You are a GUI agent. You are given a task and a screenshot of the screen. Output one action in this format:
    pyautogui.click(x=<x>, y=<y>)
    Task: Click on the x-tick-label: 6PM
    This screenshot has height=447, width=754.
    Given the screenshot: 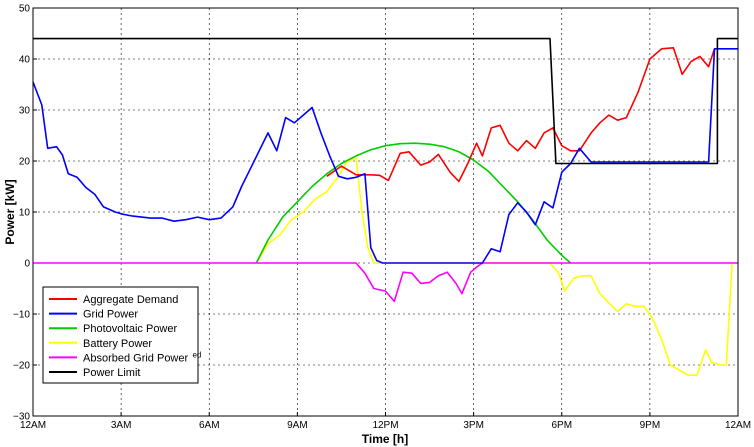 What is the action you would take?
    pyautogui.click(x=561, y=425)
    